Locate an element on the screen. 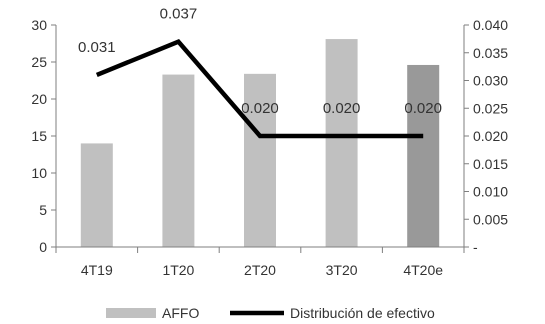 The image size is (545, 324). data-label-2t20: 0.020 is located at coordinates (260, 108).